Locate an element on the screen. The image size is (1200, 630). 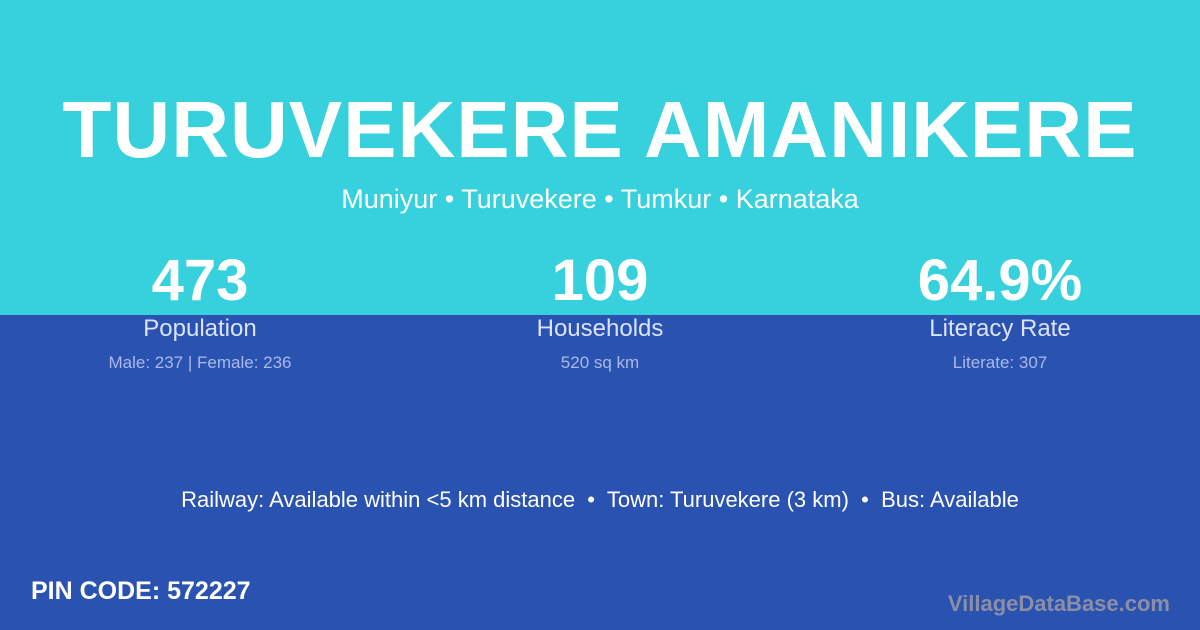
stat-label: Households is located at coordinates (600, 328).